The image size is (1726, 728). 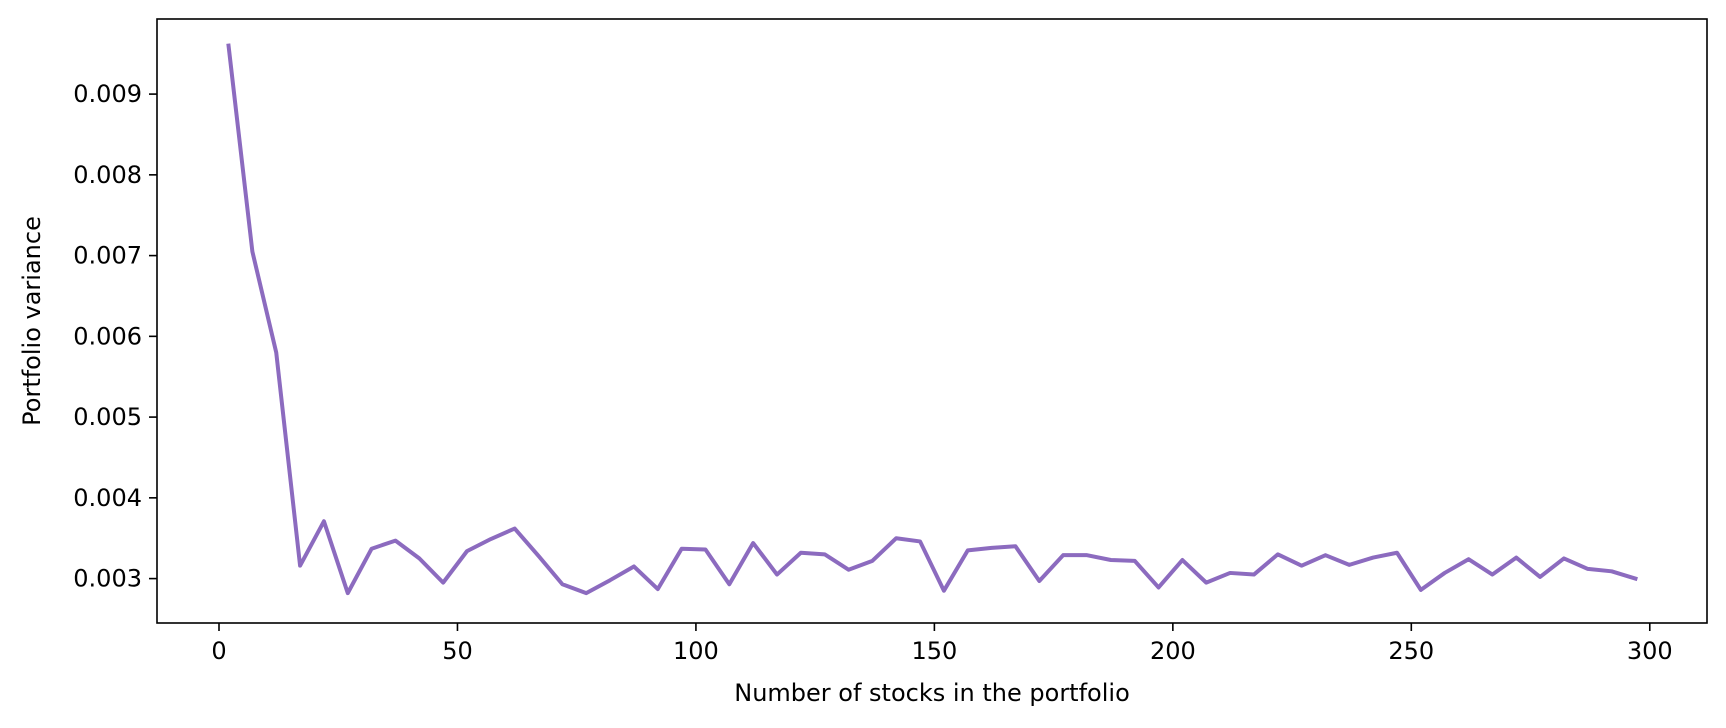 What do you see at coordinates (1650, 651) in the screenshot?
I see `x-tick-label: 300` at bounding box center [1650, 651].